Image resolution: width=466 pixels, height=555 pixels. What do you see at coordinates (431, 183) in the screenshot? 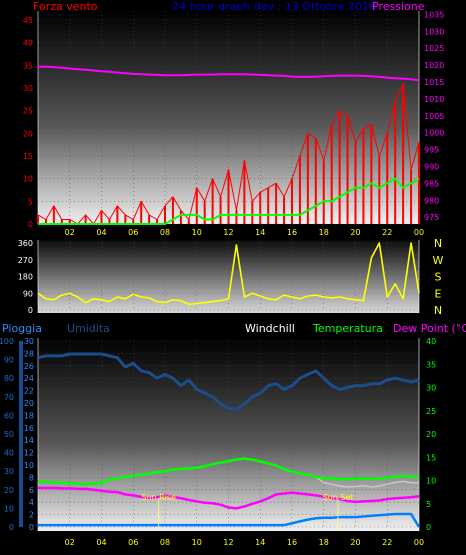
I see `y-right-tick-label: 985` at bounding box center [431, 183].